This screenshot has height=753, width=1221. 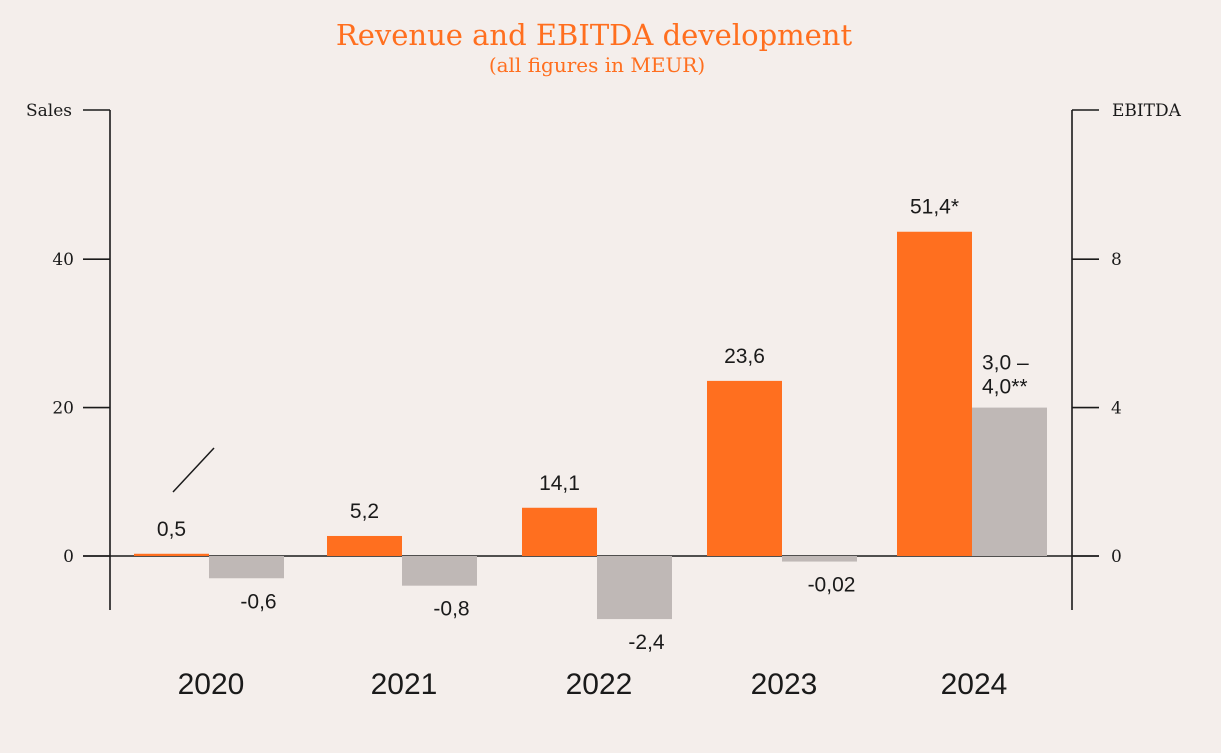 I want to click on ebitda-label-line-2023-0: -0,02, so click(x=832, y=585).